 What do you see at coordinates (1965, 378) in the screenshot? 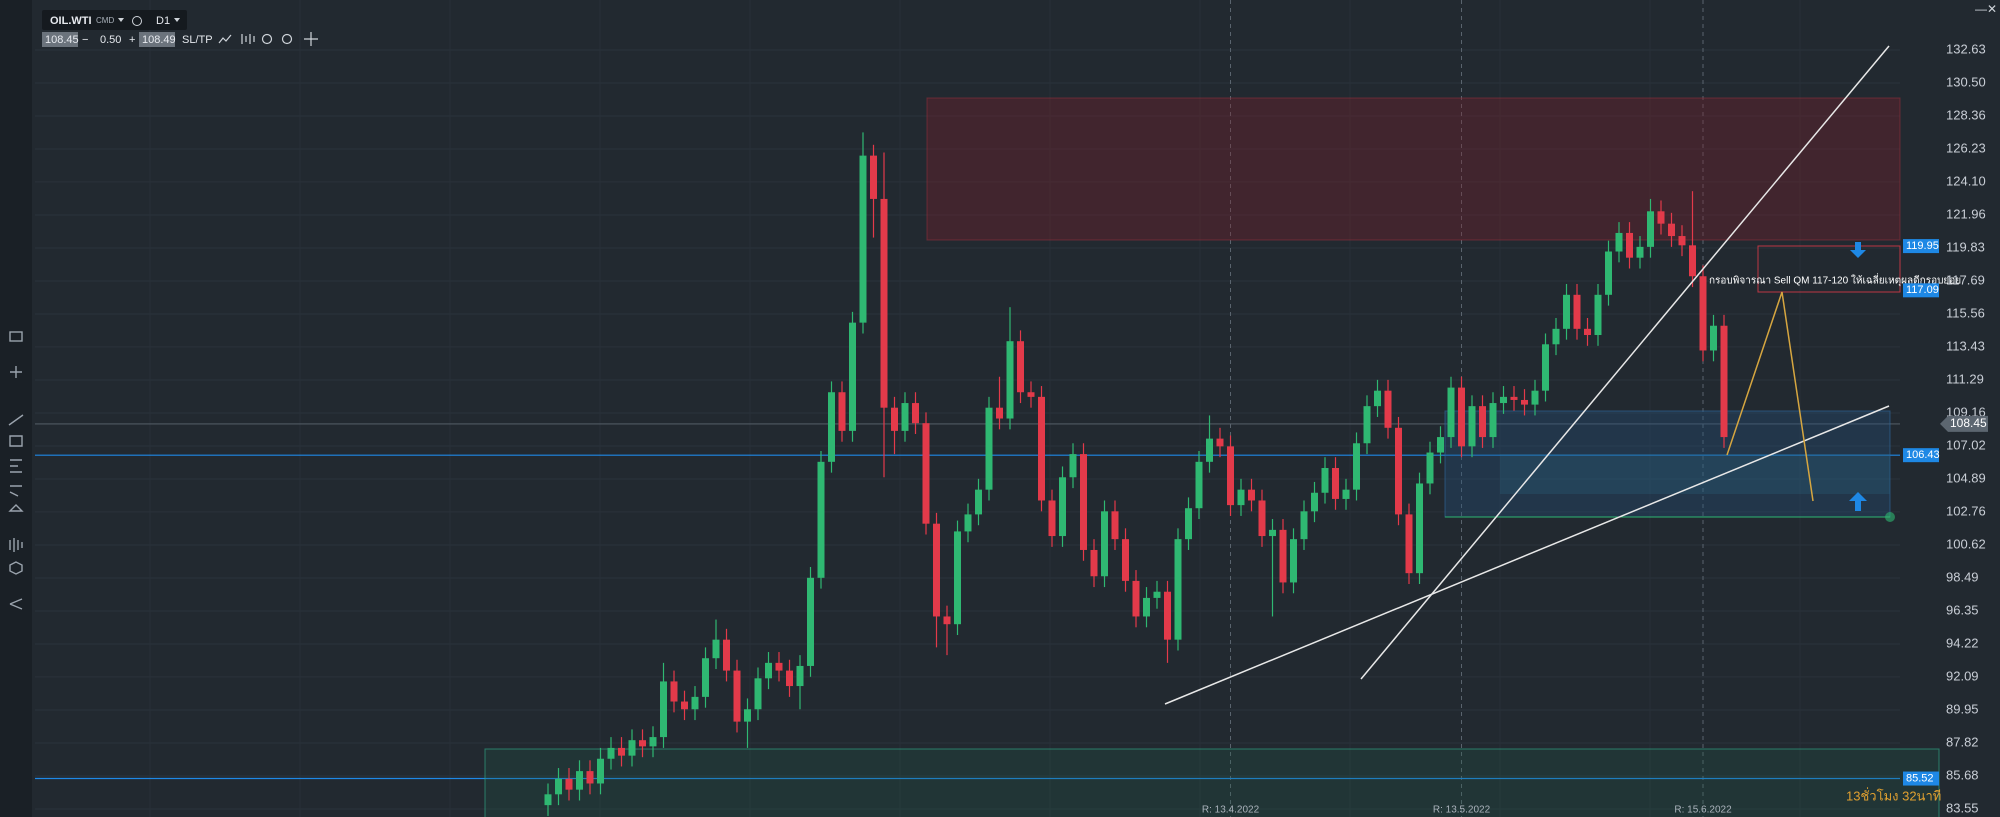
I see `y-tick-label: 111.29` at bounding box center [1965, 378].